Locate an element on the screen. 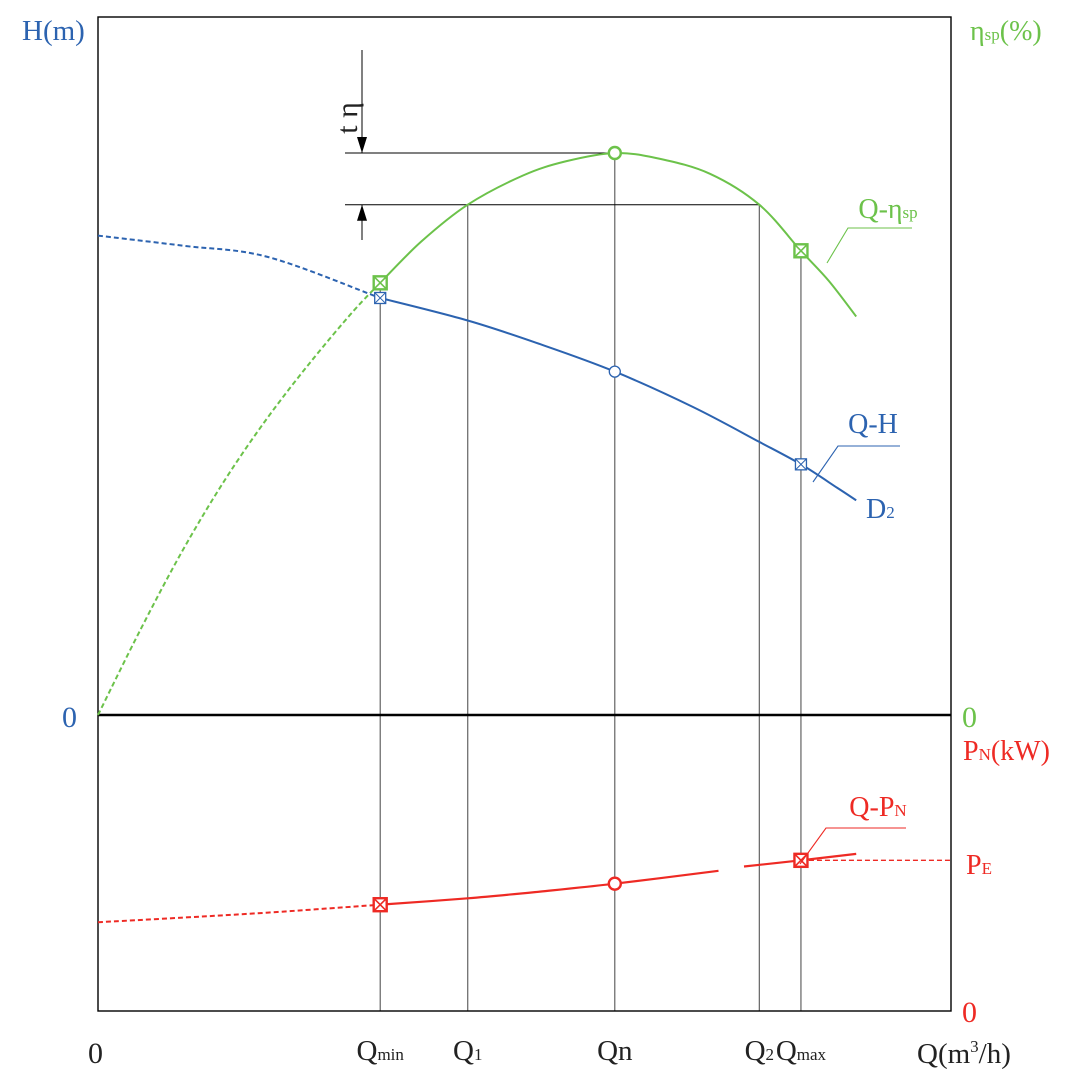 Image resolution: width=1068 pixels, height=1069 pixels. x-axis-label-tail: /h) is located at coordinates (995, 1053).